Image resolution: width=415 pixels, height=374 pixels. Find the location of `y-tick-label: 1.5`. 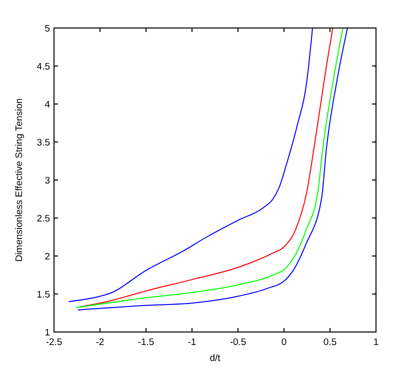

y-tick-label: 1.5 is located at coordinates (43, 295).